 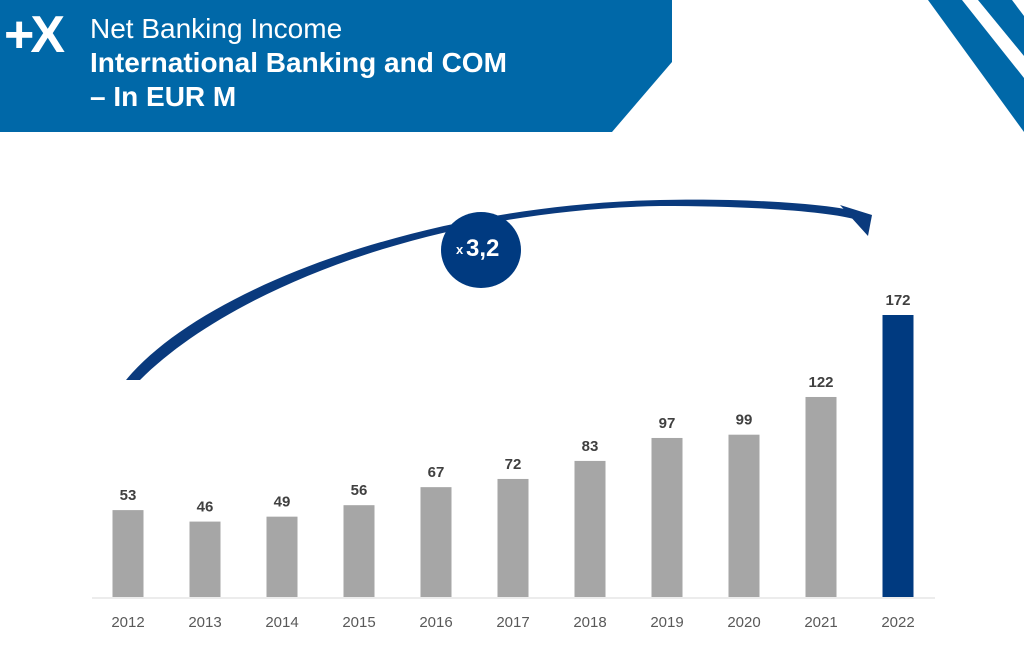 What do you see at coordinates (282, 502) in the screenshot?
I see `data-label: 49` at bounding box center [282, 502].